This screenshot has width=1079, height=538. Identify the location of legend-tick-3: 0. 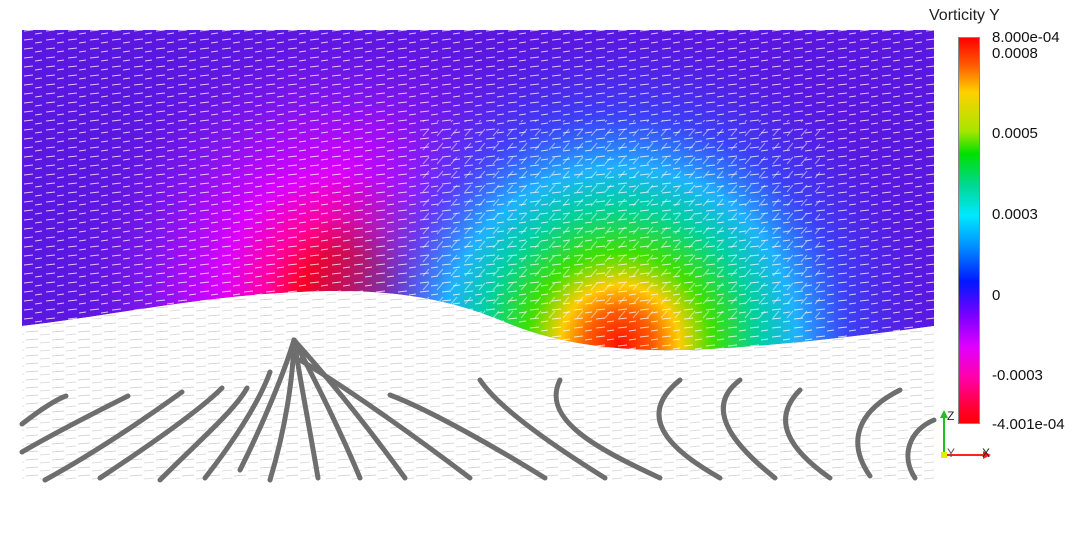
(996, 295).